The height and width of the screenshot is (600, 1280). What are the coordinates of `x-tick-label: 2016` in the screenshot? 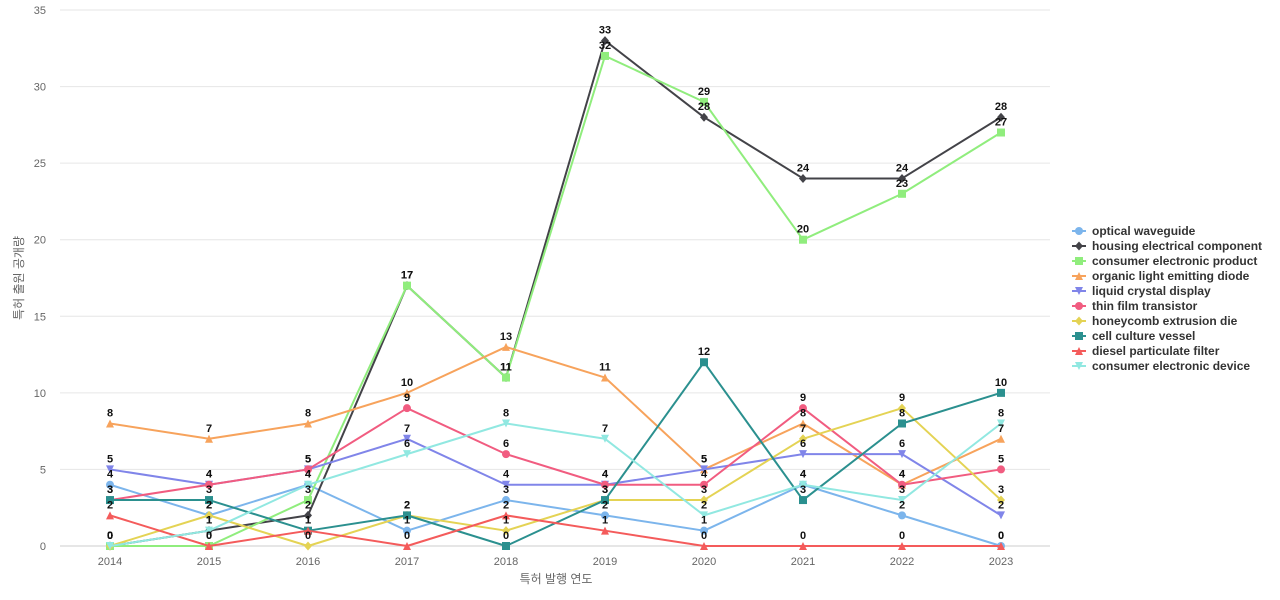 It's located at (308, 562).